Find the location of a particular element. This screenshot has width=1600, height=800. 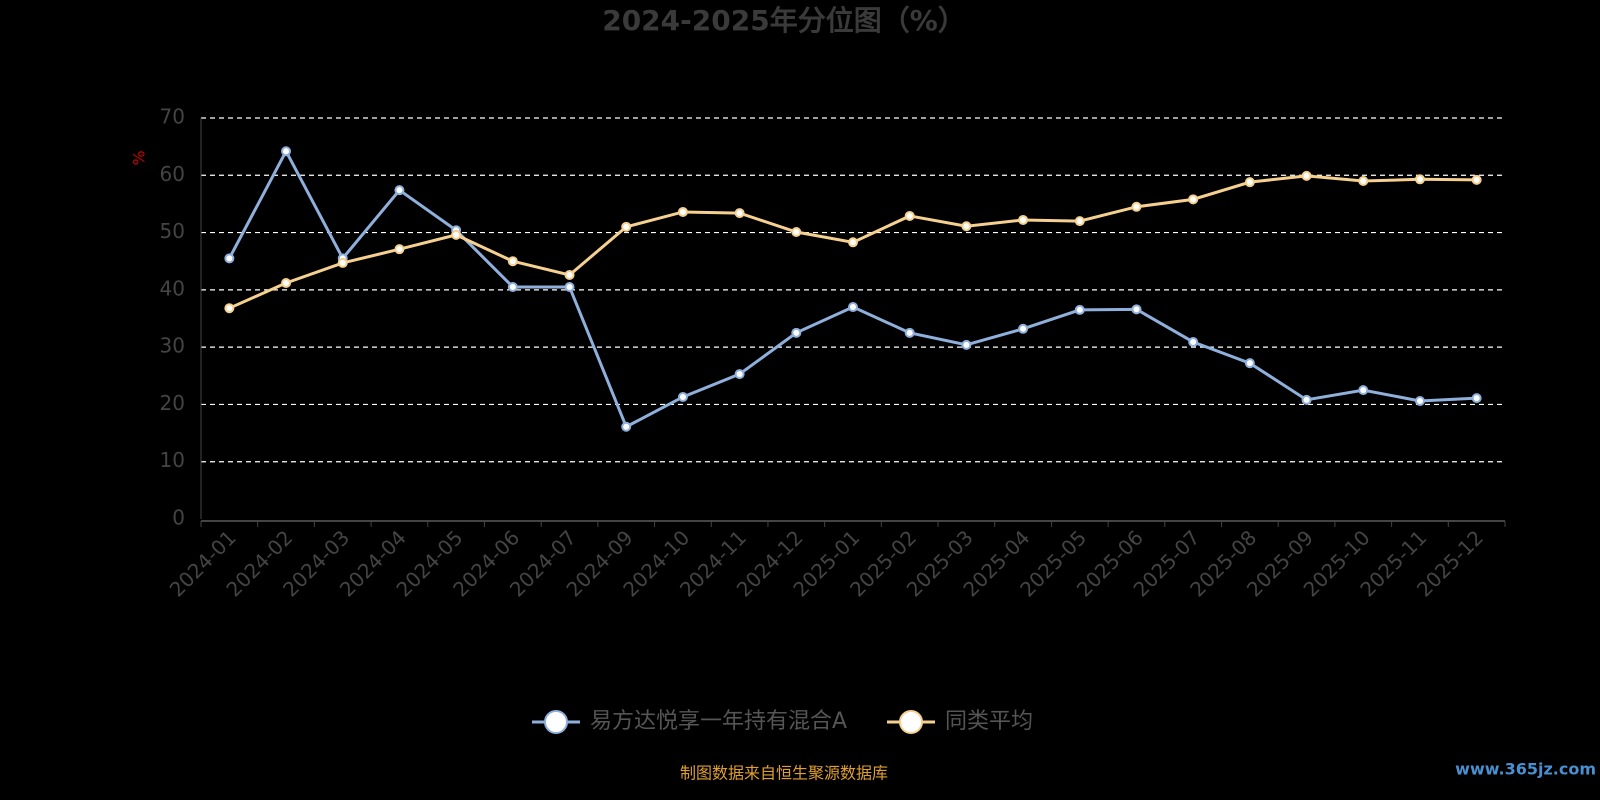

y-tick-label: 50 is located at coordinates (172, 231).